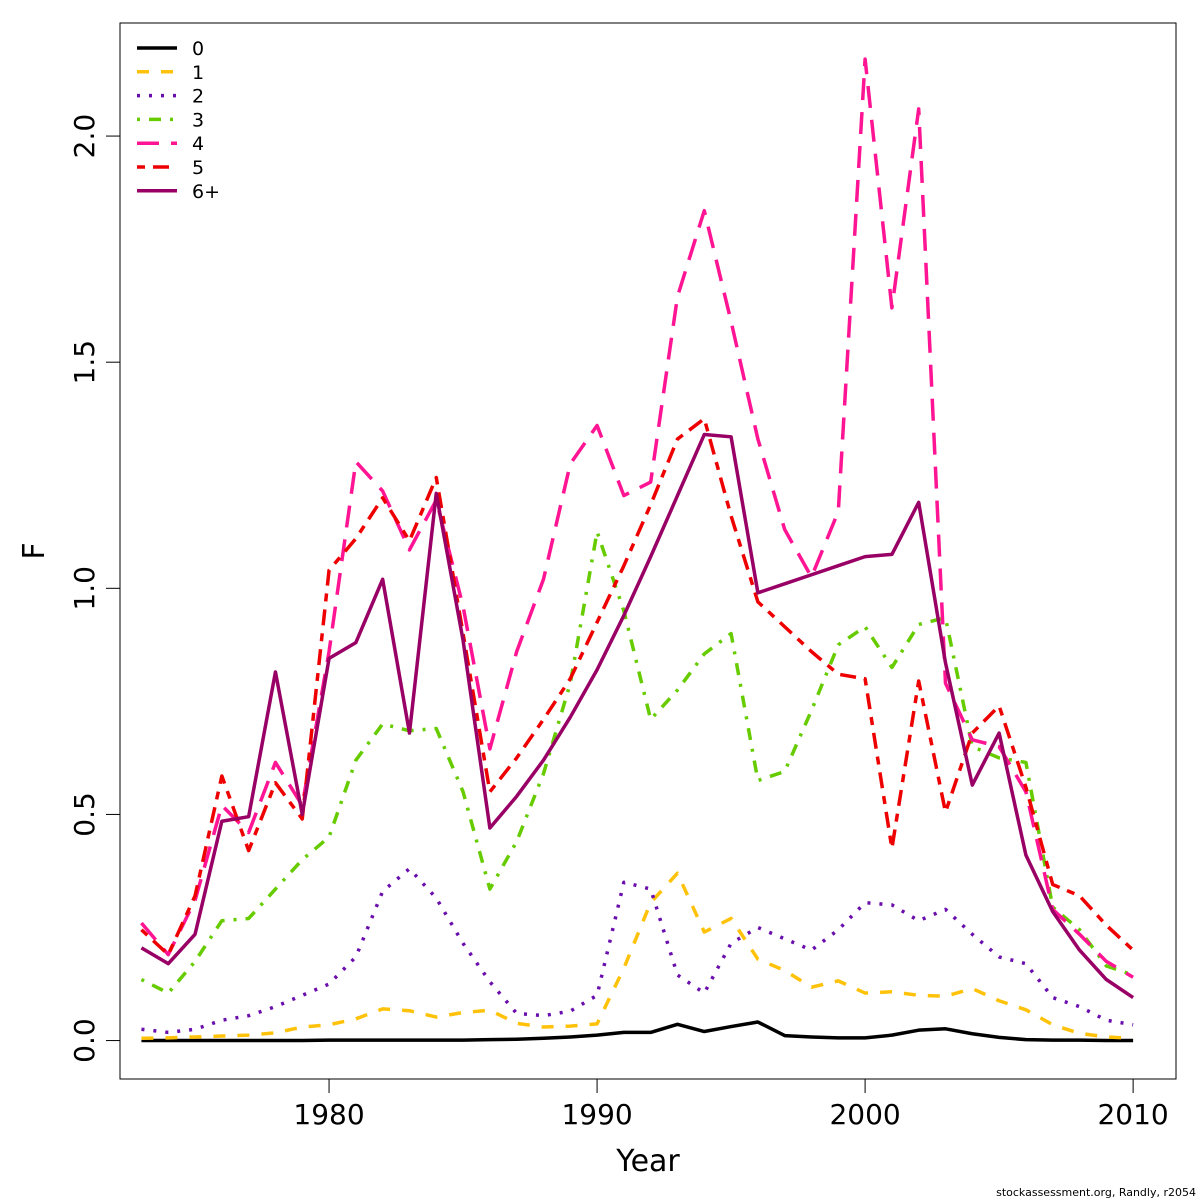 The height and width of the screenshot is (1200, 1200). I want to click on legend-label: 4, so click(198, 144).